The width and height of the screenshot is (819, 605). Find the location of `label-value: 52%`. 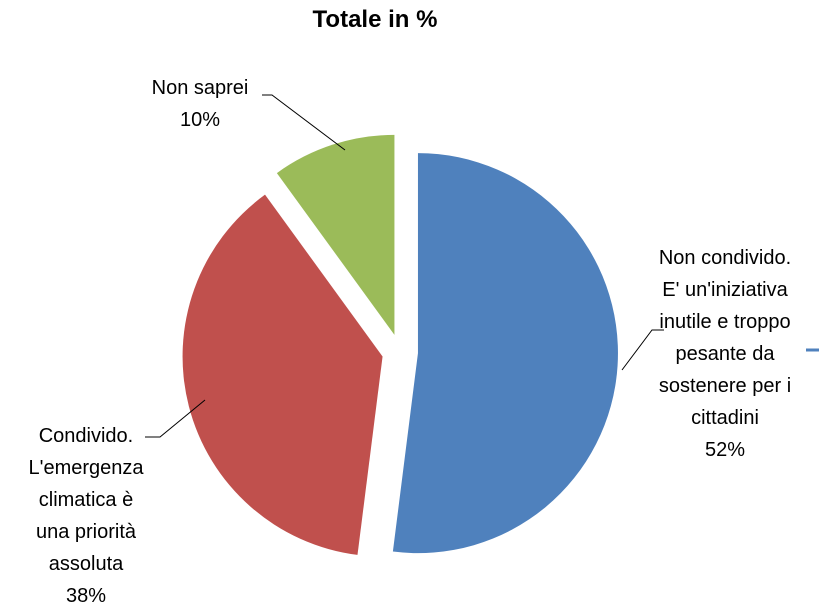

label-value: 52% is located at coordinates (725, 450).